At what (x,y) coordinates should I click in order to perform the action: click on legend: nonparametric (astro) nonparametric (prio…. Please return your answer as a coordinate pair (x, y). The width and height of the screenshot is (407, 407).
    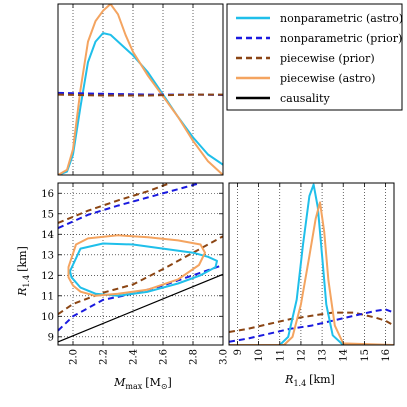
    Looking at the image, I should click on (314, 57).